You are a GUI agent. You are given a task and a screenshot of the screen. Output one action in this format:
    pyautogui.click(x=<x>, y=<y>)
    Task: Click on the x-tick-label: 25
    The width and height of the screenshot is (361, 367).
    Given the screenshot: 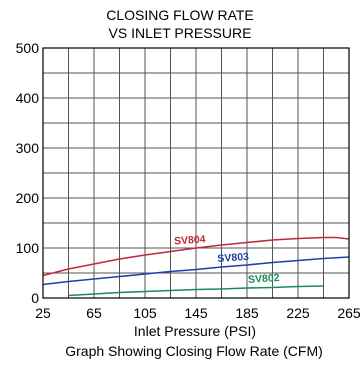 What is the action you would take?
    pyautogui.click(x=43, y=313)
    